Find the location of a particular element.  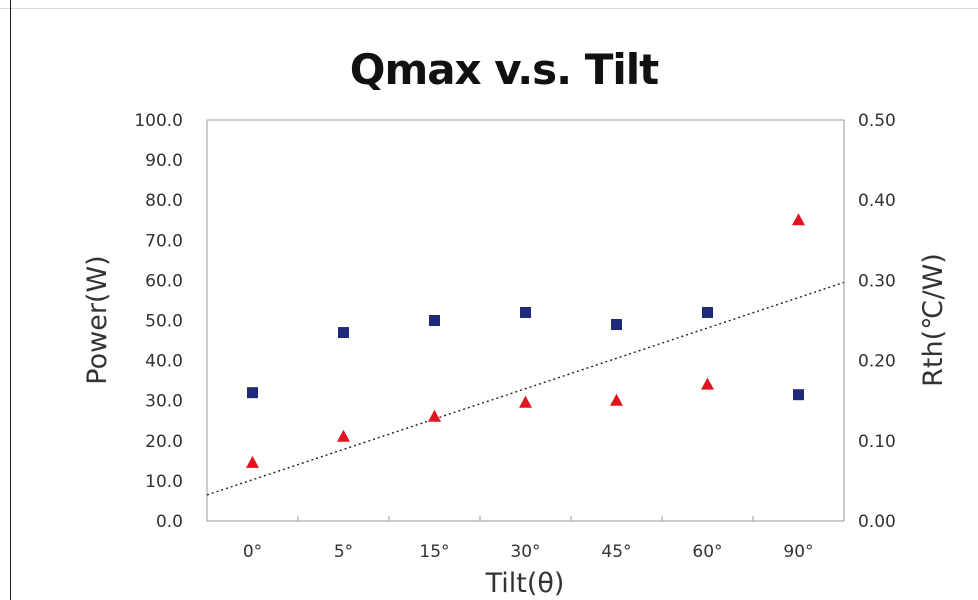

frame-left-border is located at coordinates (10, 300).